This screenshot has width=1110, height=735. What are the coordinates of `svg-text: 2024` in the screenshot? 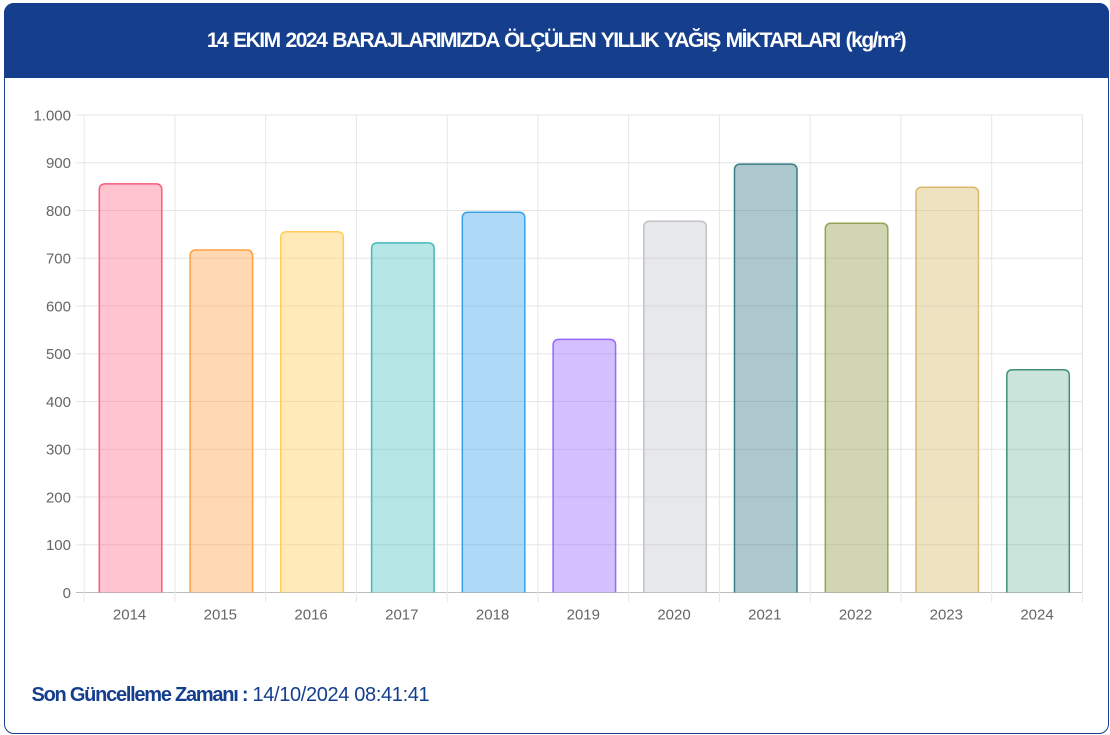 It's located at (1036, 615).